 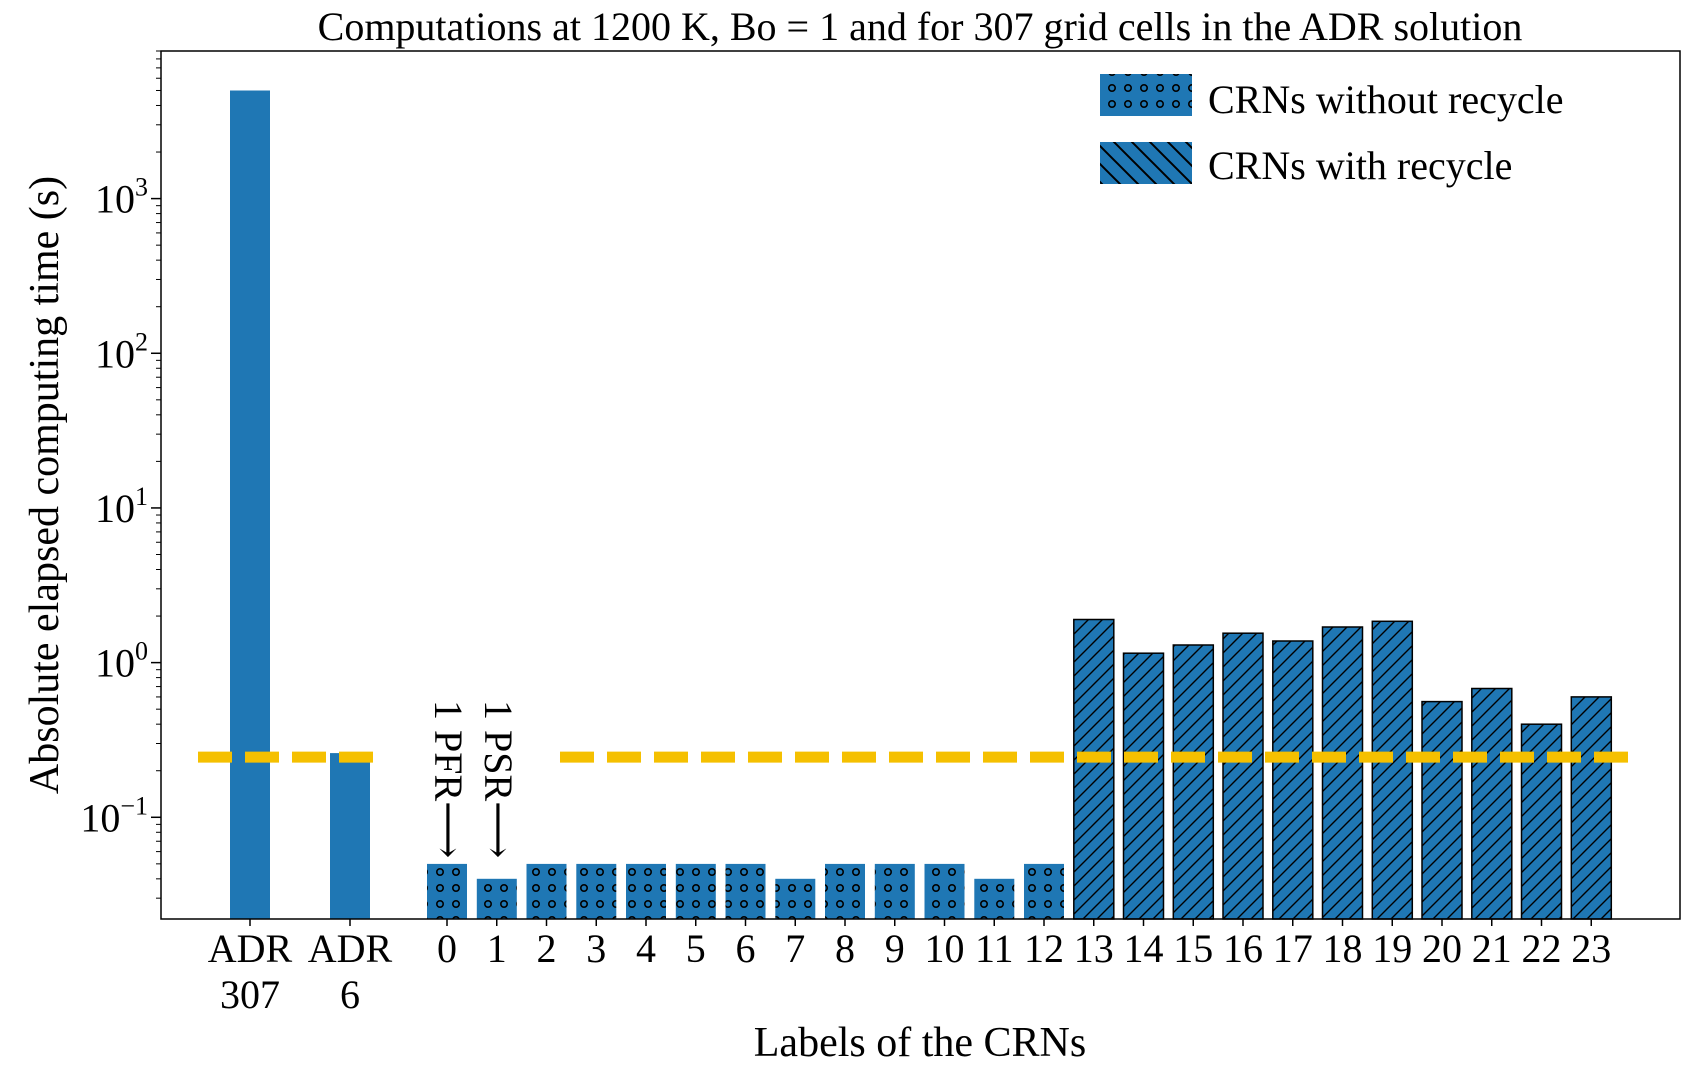 I want to click on x-tick-label: 17, so click(x=1293, y=948).